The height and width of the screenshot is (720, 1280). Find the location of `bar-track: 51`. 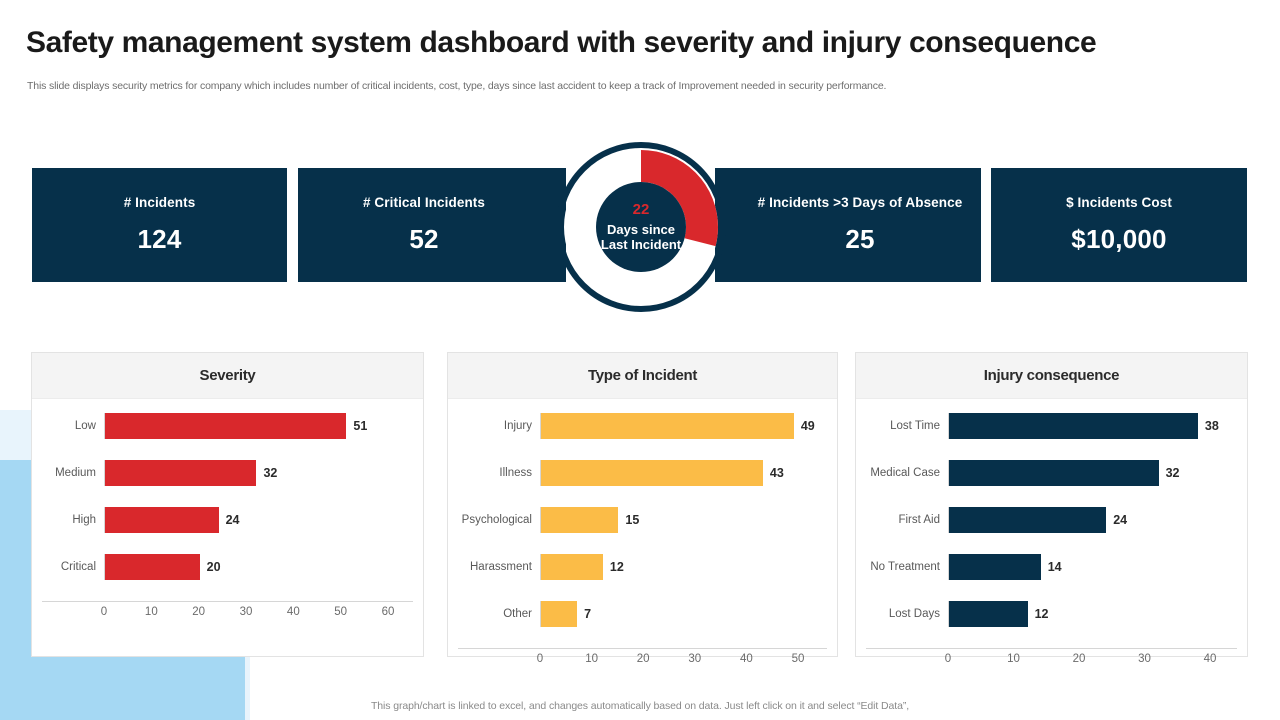

bar-track: 51 is located at coordinates (258, 426).